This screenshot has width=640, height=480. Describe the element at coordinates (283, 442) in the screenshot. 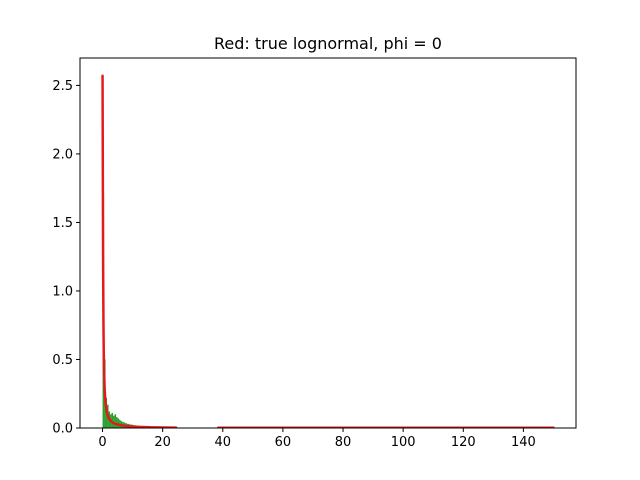

I see `x-tick-label: 60` at that location.